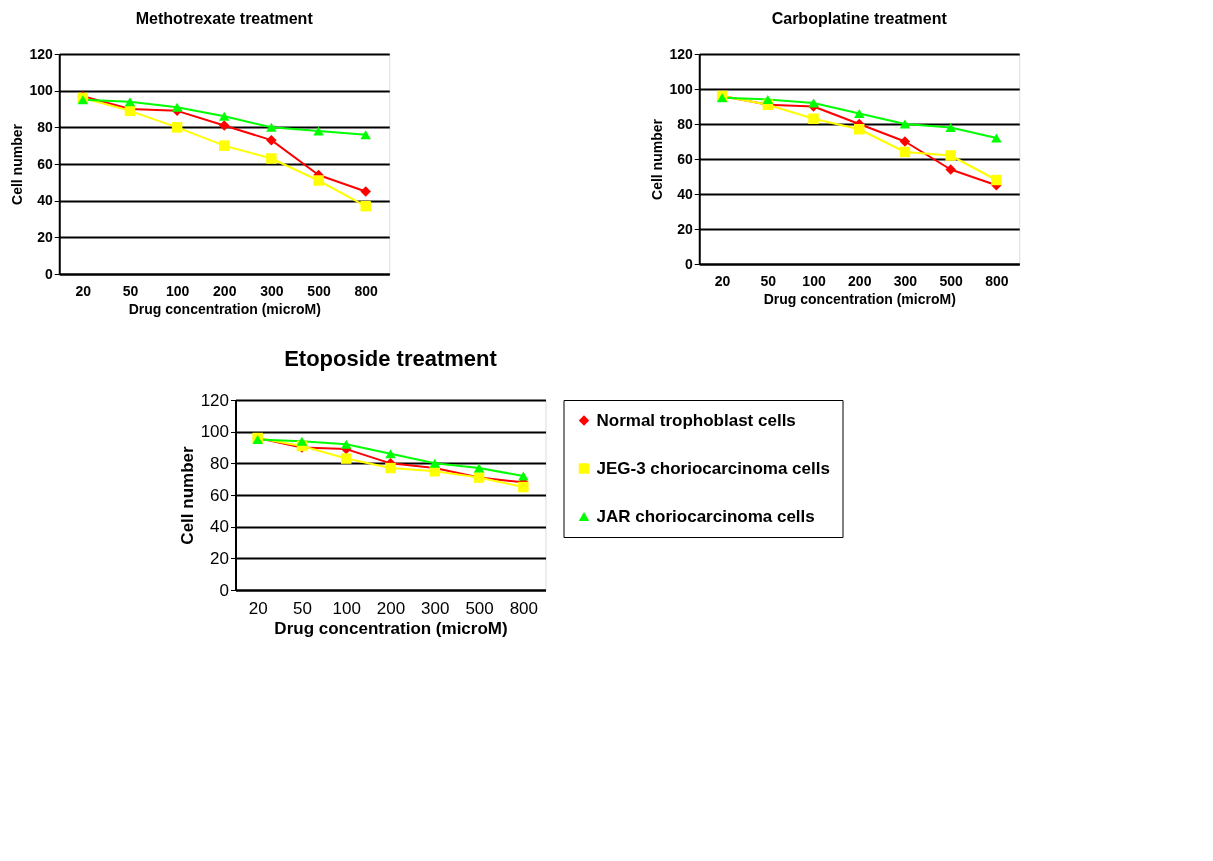 The width and height of the screenshot is (1213, 861). What do you see at coordinates (859, 18) in the screenshot?
I see `chart-title: Carboplatine treatment` at bounding box center [859, 18].